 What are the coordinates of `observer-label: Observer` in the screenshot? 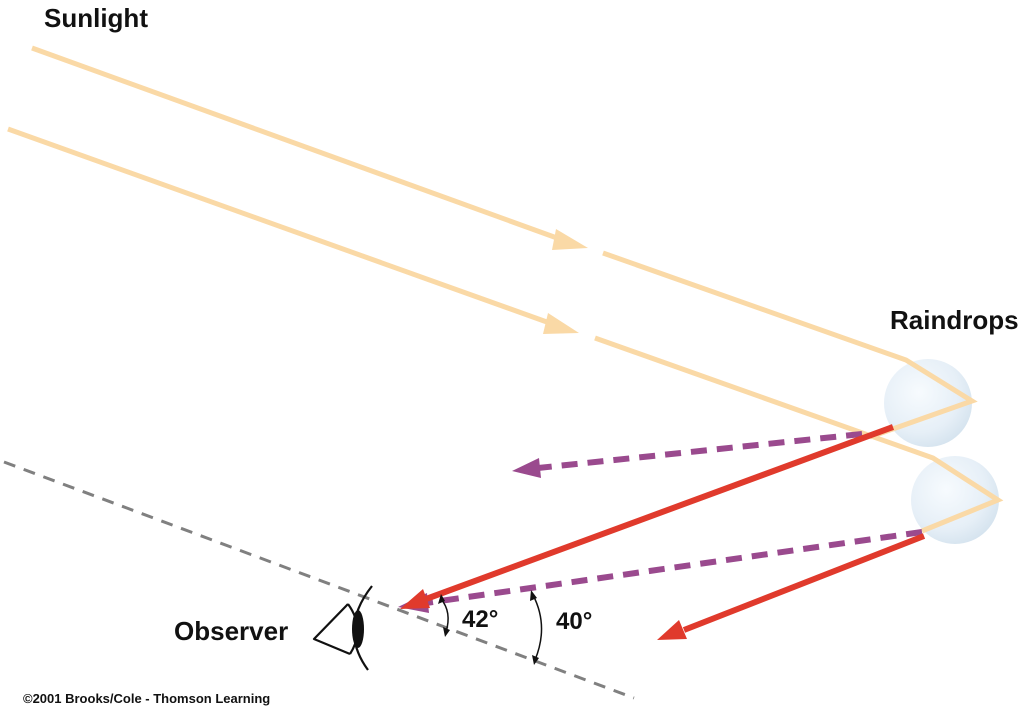 It's located at (231, 631).